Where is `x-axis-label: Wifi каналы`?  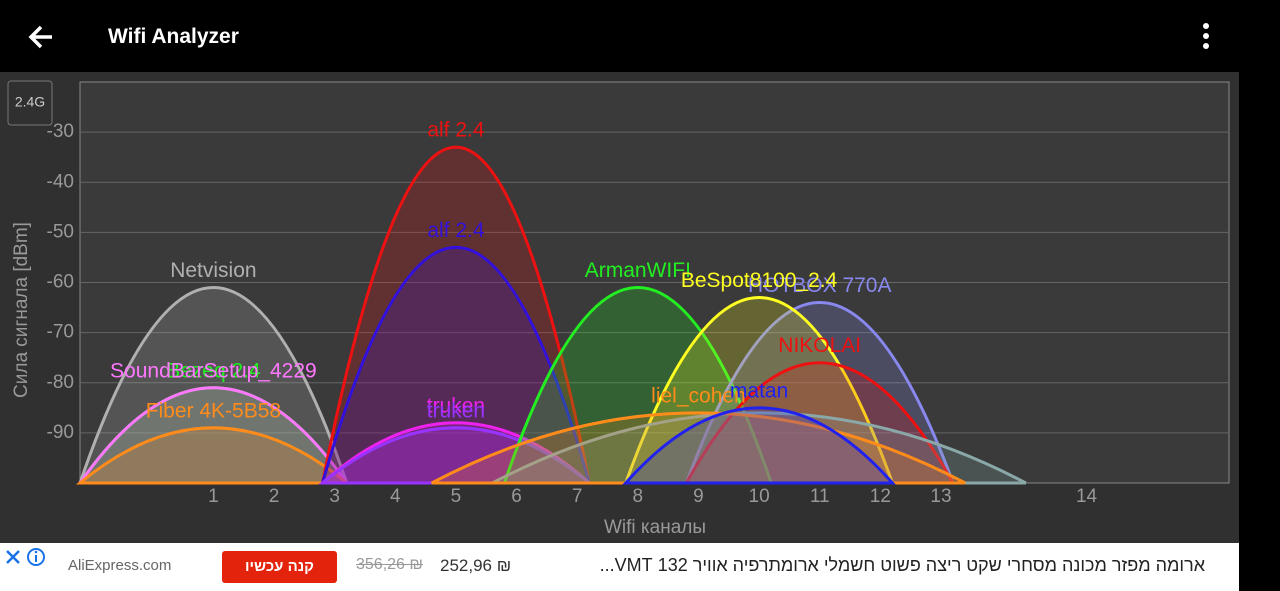 x-axis-label: Wifi каналы is located at coordinates (655, 527).